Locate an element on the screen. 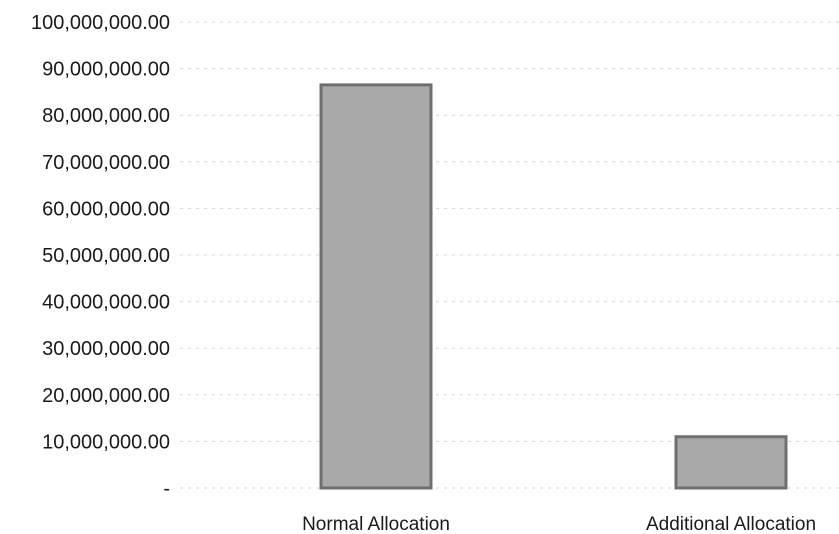 This screenshot has width=839, height=534. y-tick-label: 50,000,000.00 is located at coordinates (106, 256).